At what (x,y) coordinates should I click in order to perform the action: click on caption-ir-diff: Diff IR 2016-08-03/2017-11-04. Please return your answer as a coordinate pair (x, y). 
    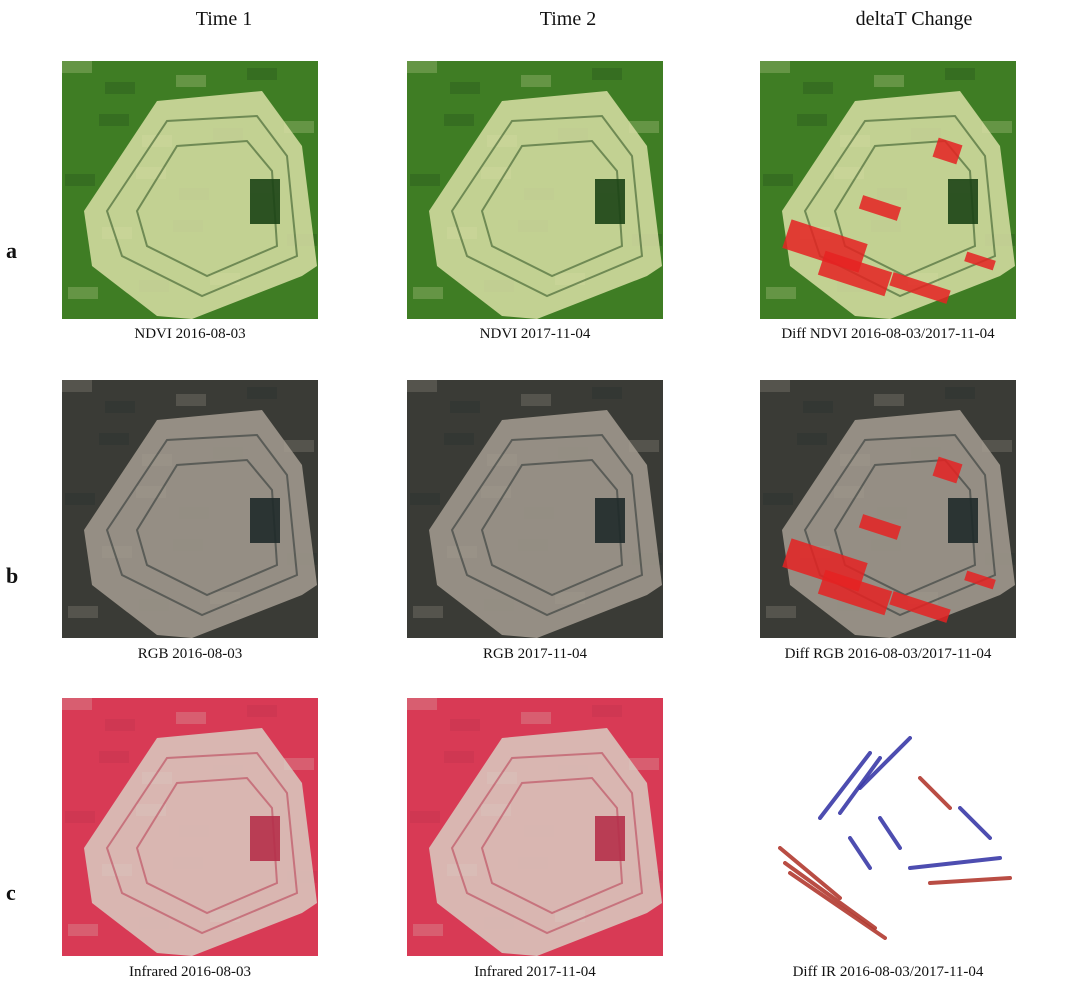
    Looking at the image, I should click on (888, 972).